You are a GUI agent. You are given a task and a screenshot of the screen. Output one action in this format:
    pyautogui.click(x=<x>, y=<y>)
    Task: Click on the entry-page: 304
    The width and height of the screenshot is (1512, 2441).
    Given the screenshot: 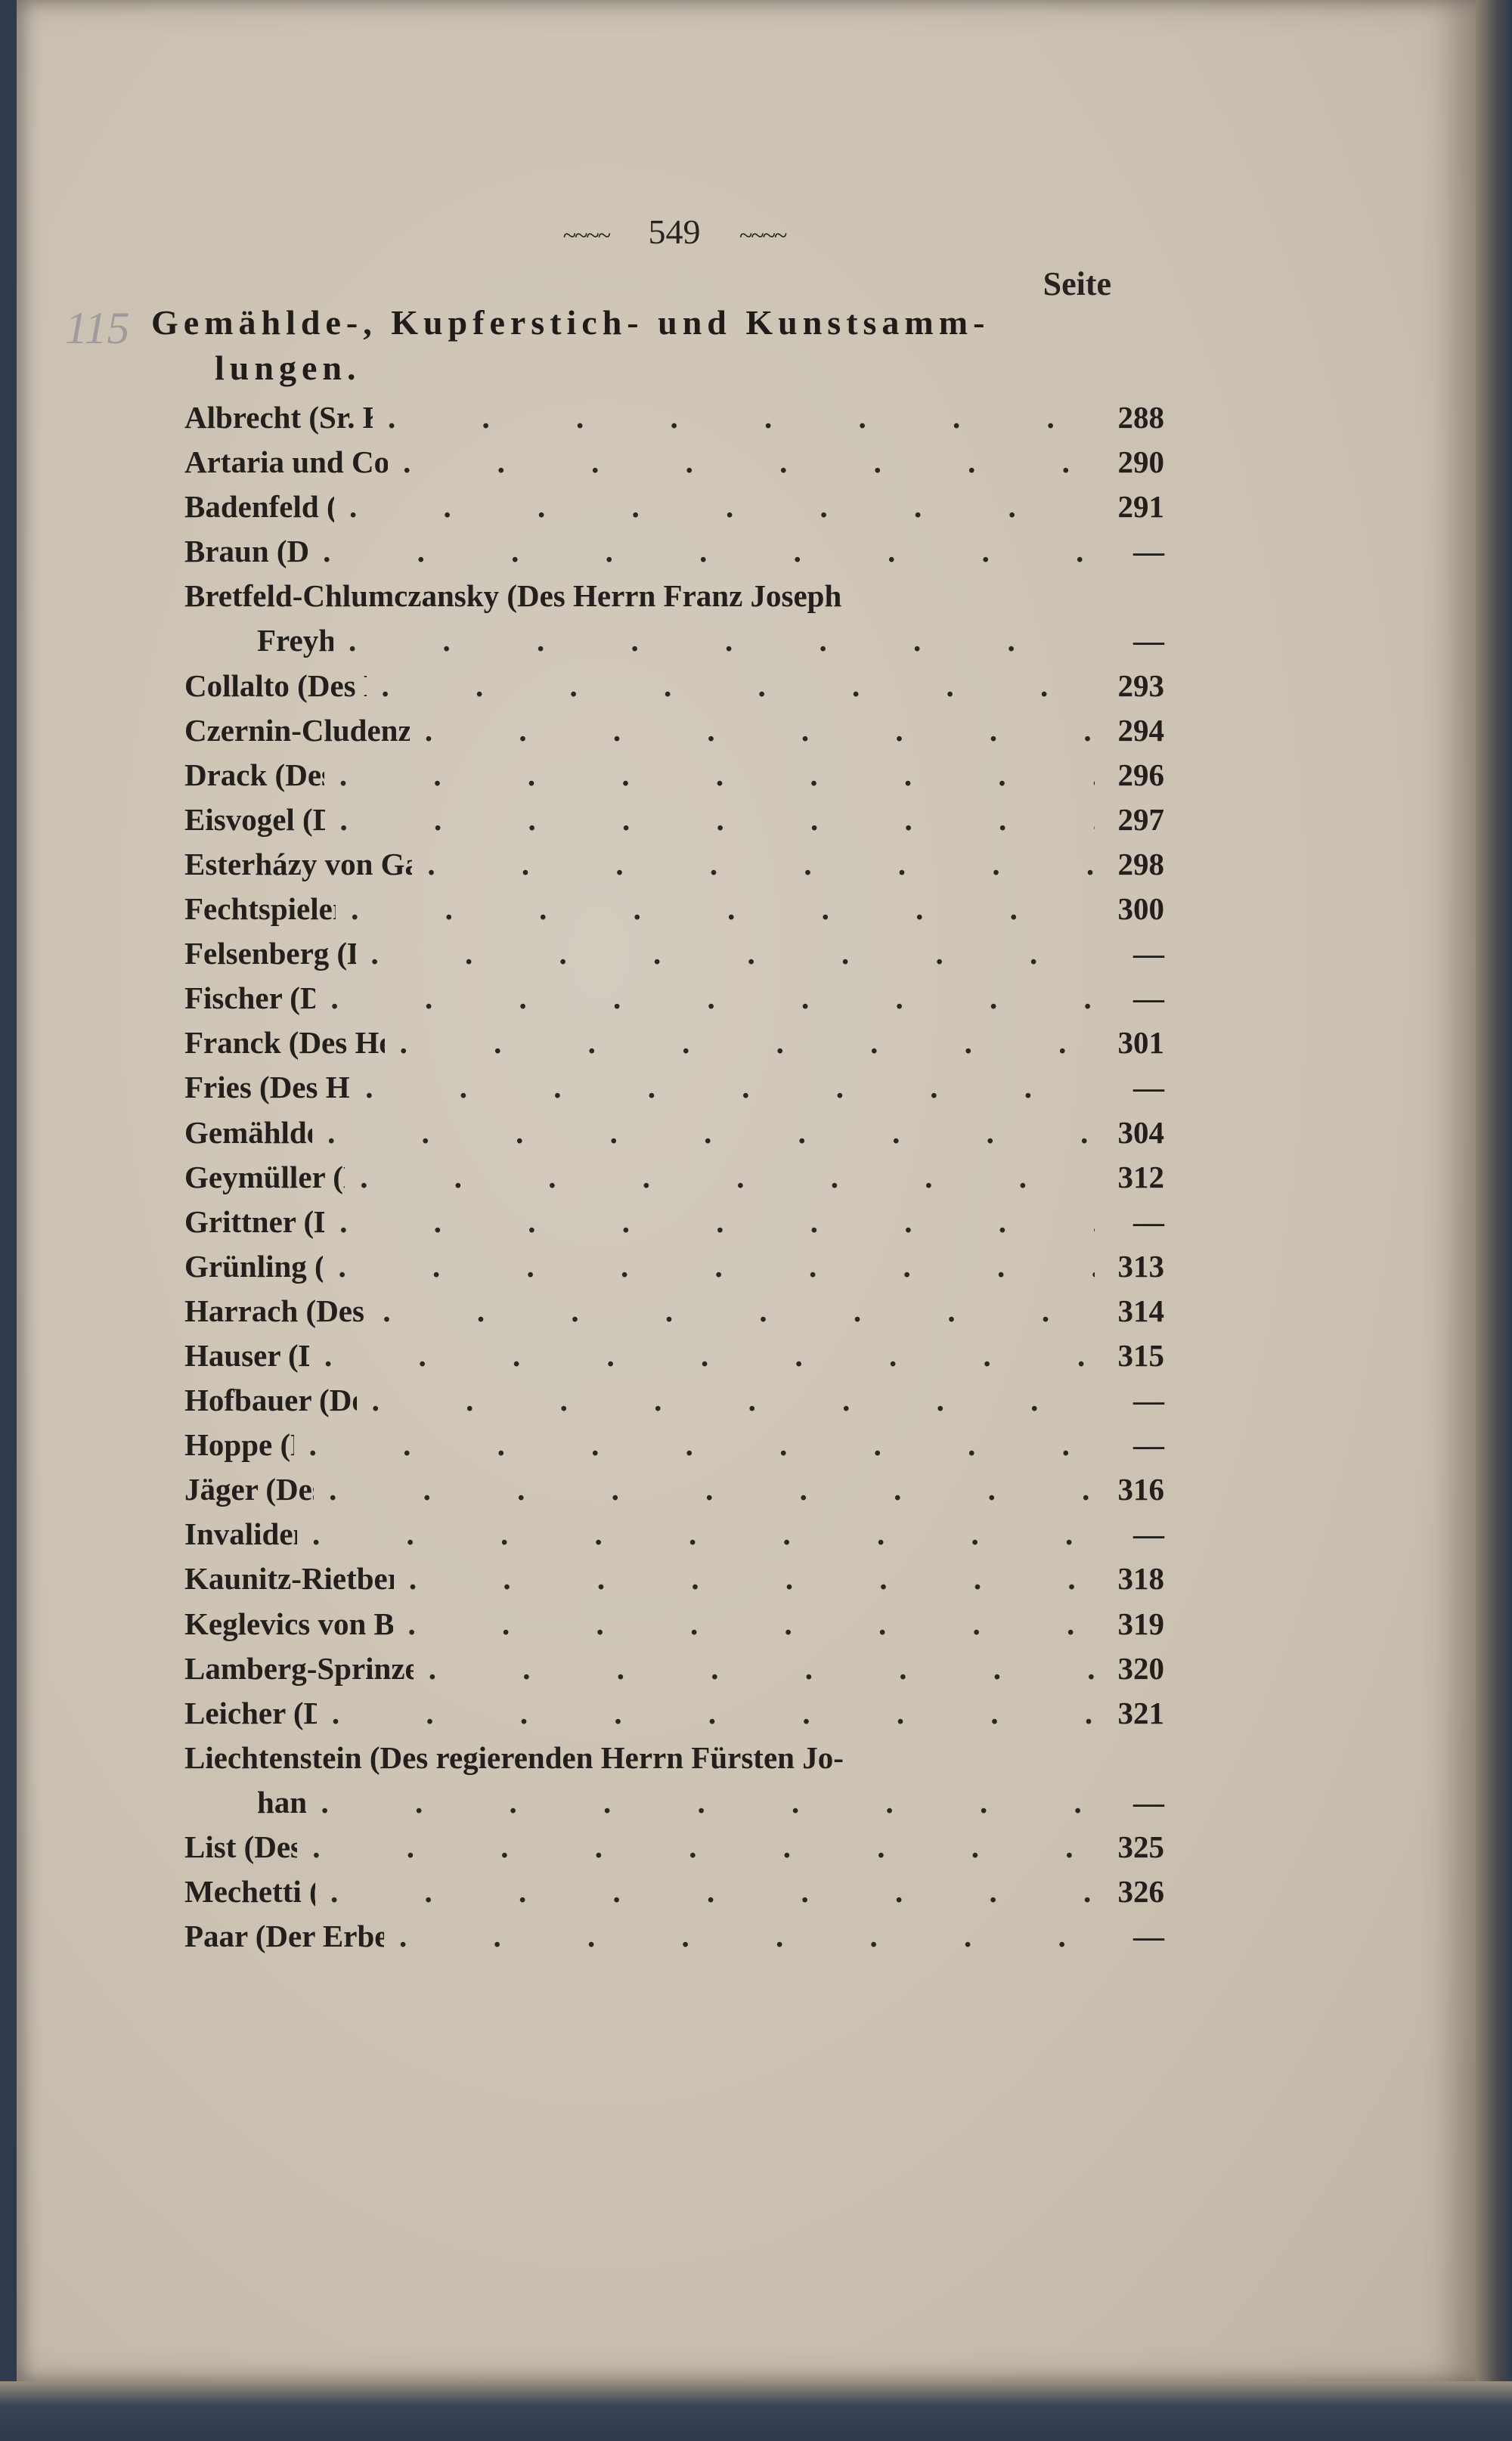 What is the action you would take?
    pyautogui.click(x=1141, y=1132)
    